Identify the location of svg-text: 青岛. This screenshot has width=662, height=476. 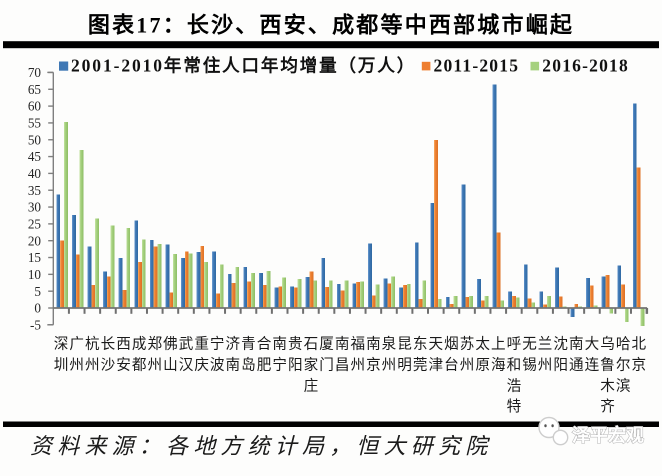
(248, 355).